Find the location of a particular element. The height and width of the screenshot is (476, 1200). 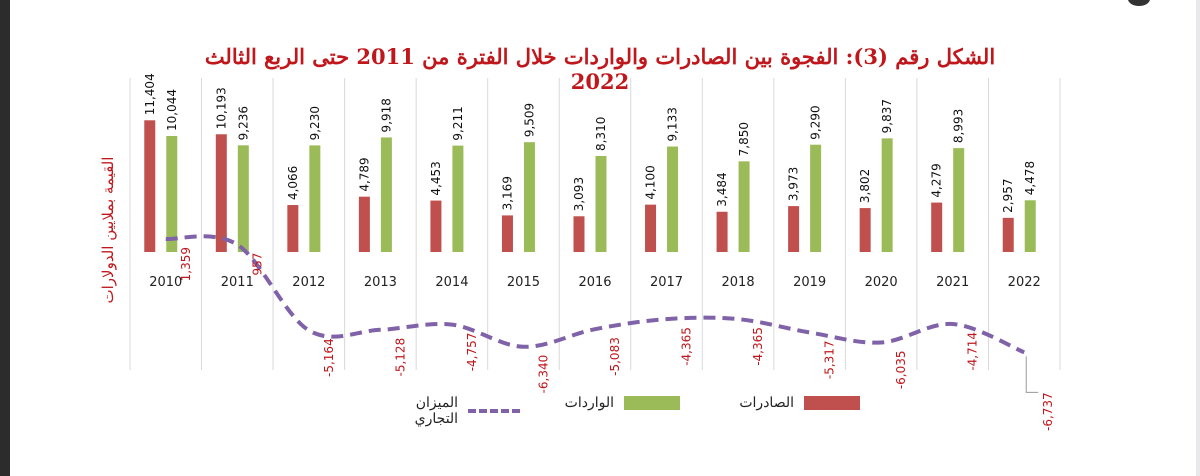

data-label-trade-balance: -5,317 is located at coordinates (830, 359).